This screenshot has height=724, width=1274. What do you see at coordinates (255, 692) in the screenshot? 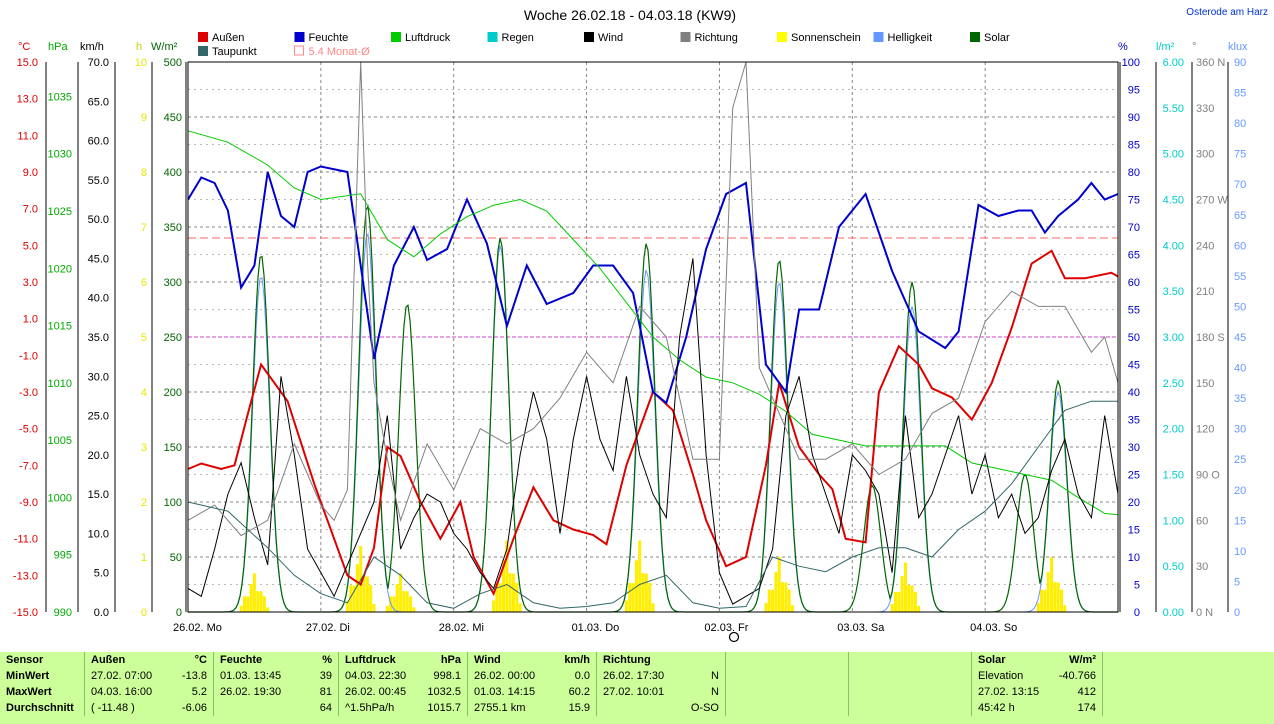
I see `stats-cell: 26.02. 19:30` at bounding box center [255, 692].